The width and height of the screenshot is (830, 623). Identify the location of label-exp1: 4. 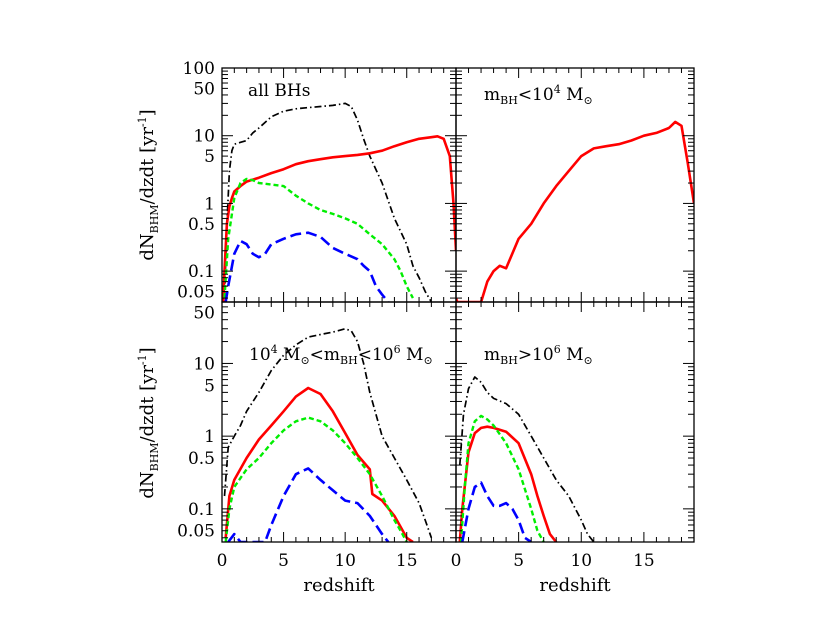
(274, 349).